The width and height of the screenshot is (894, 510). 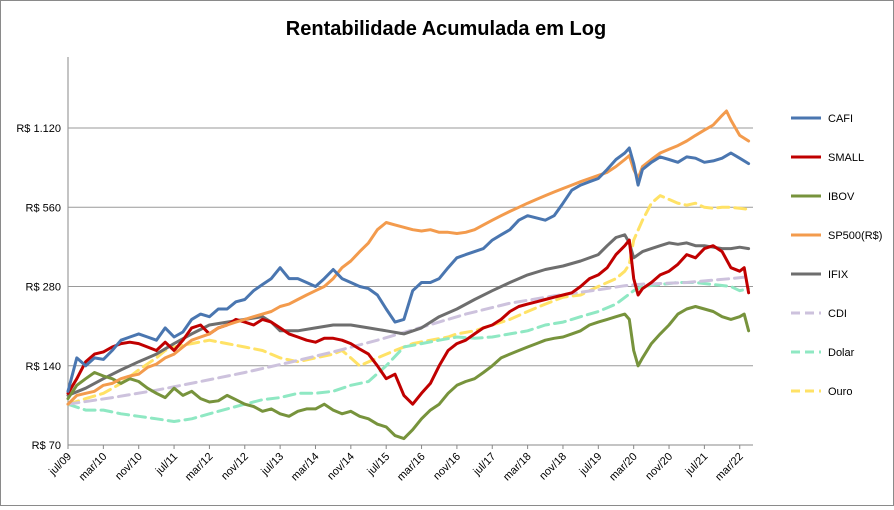 I want to click on x-tick-label: nov/10, so click(x=129, y=467).